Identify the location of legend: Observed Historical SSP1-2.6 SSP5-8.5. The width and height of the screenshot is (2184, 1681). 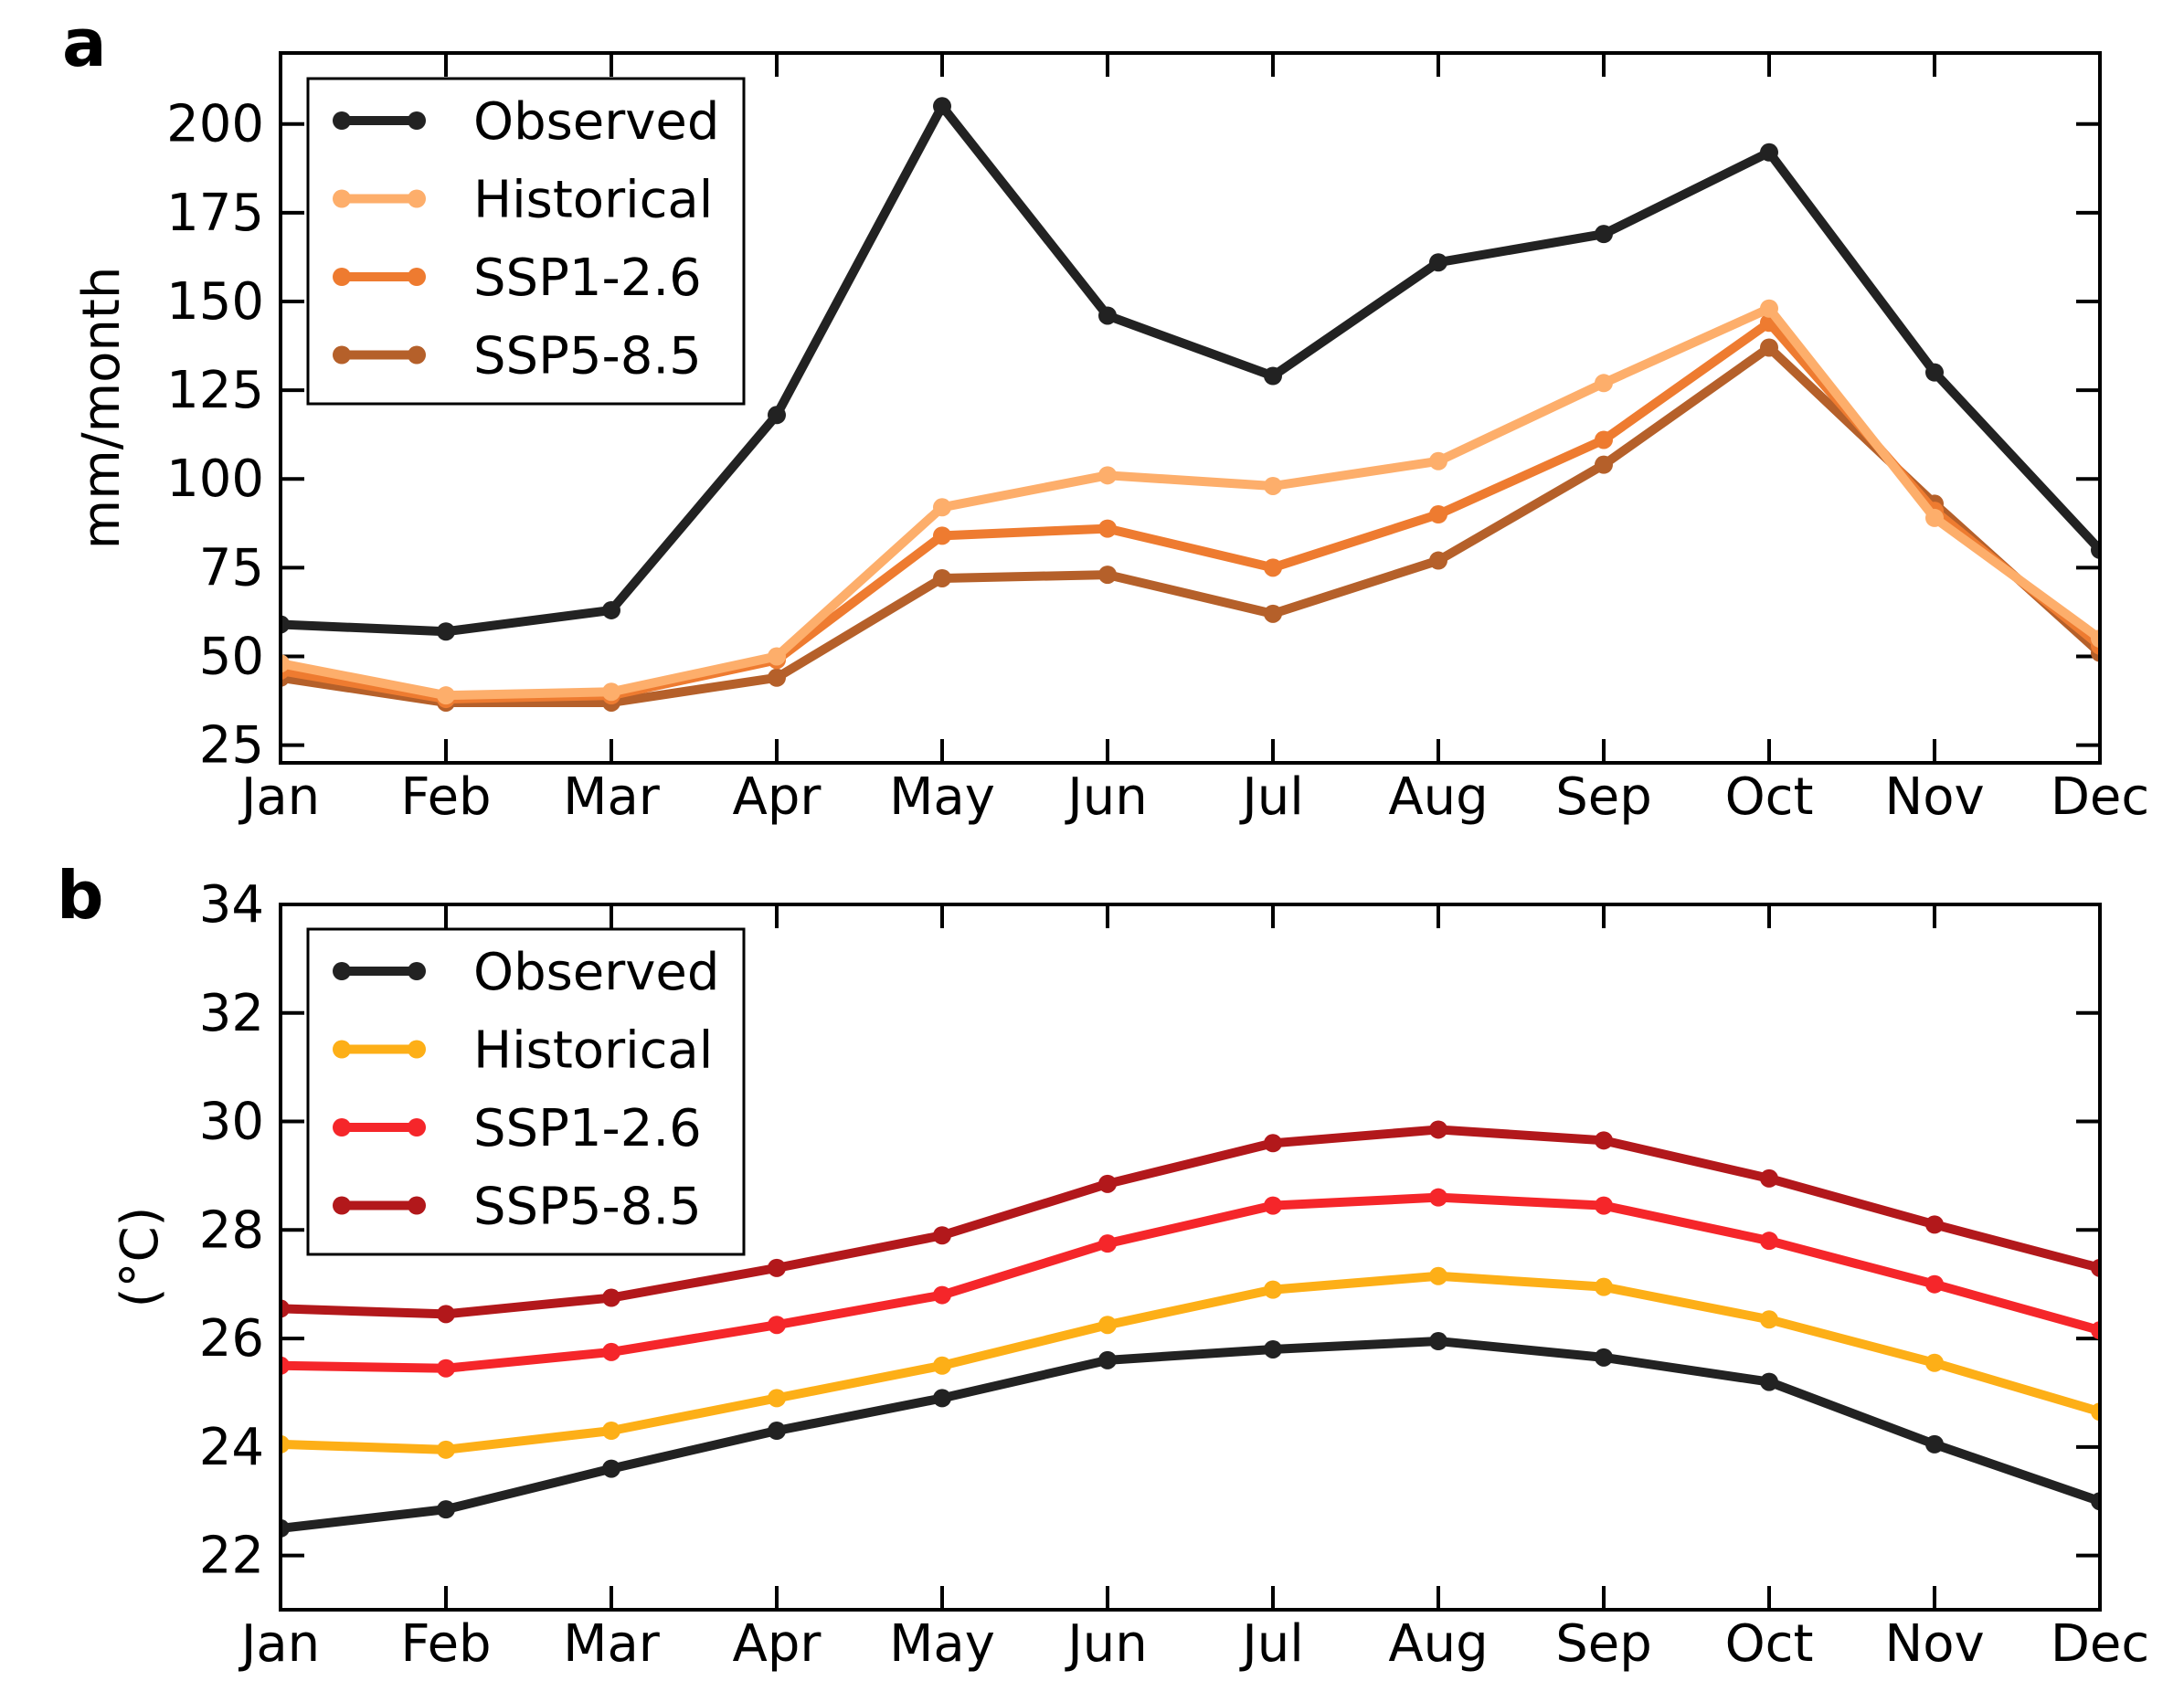
(526, 242).